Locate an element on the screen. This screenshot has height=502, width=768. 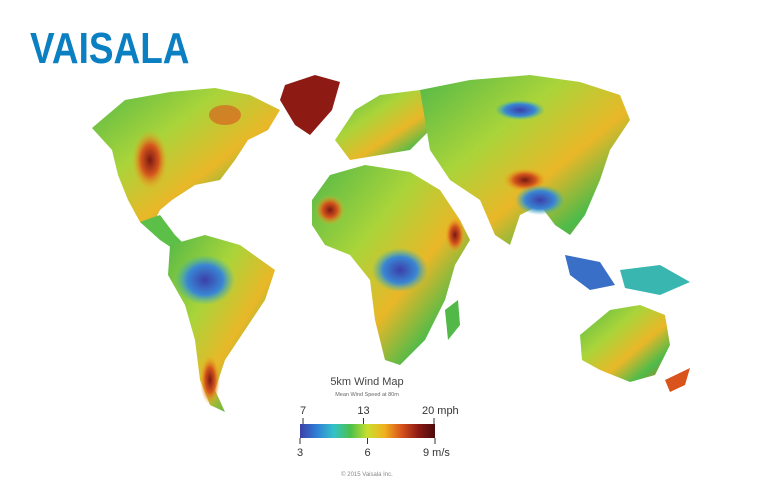
logo: VAISALA is located at coordinates (109, 48).